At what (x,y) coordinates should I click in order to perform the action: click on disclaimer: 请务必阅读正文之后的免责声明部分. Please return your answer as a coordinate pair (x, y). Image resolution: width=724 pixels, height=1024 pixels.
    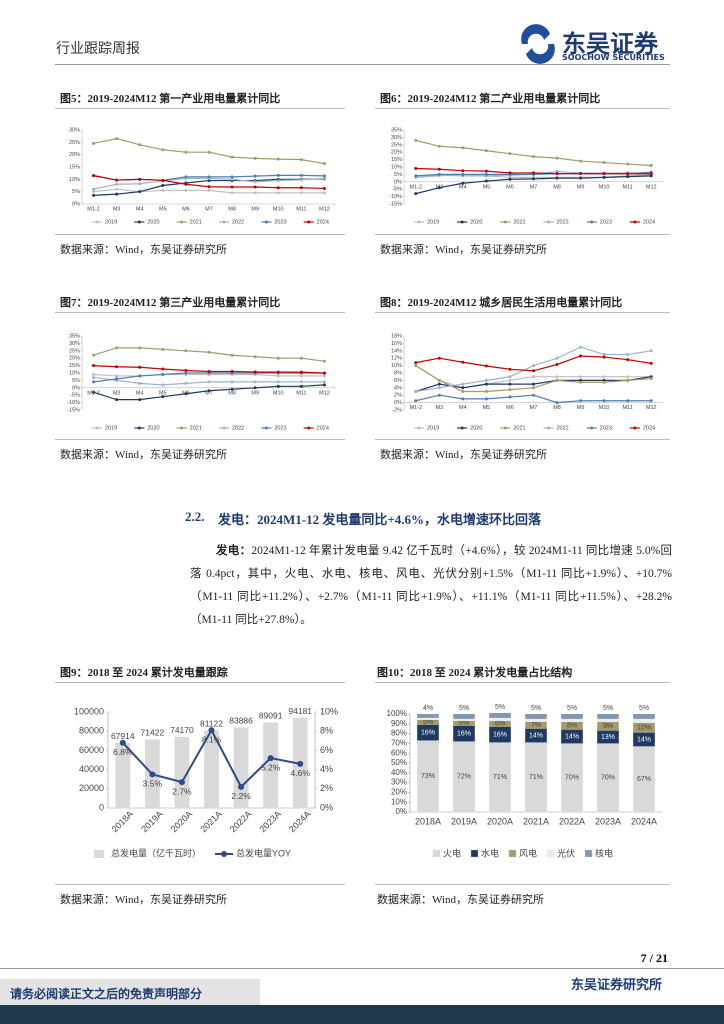
    Looking at the image, I should click on (106, 994).